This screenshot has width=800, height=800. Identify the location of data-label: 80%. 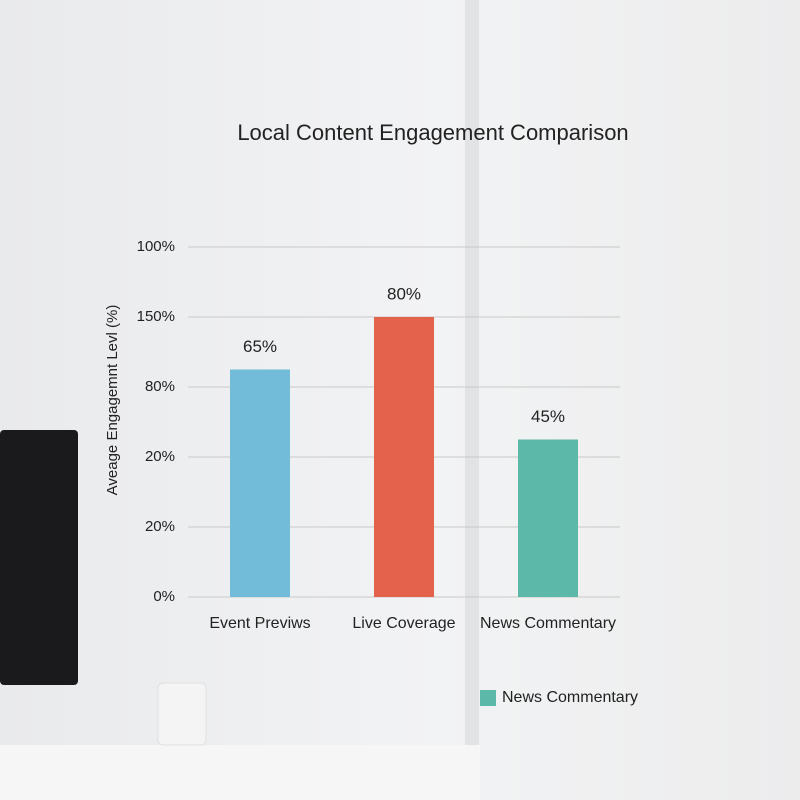
(404, 293).